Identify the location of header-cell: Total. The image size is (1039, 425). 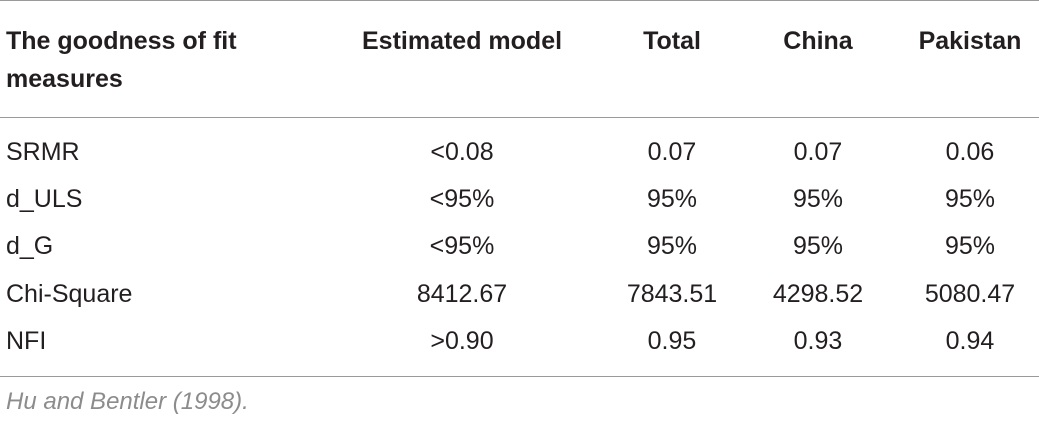
(672, 41).